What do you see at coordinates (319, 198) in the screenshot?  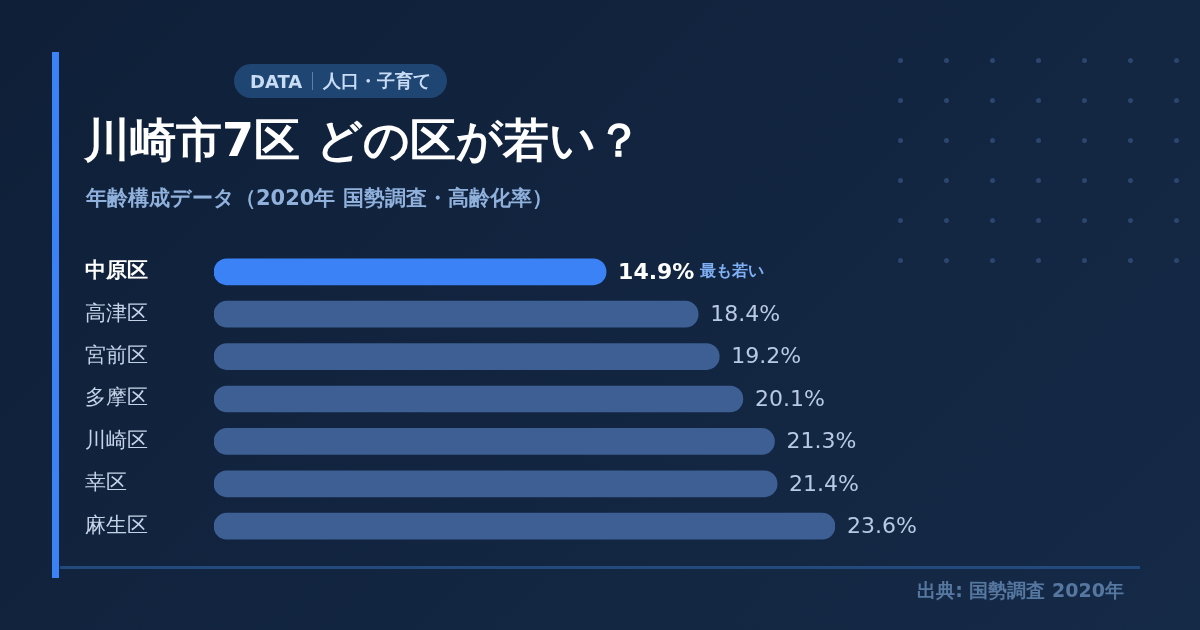 I see `chart-subtitle: 年齢構成データ（2020年 国勢調査・高齢化率）` at bounding box center [319, 198].